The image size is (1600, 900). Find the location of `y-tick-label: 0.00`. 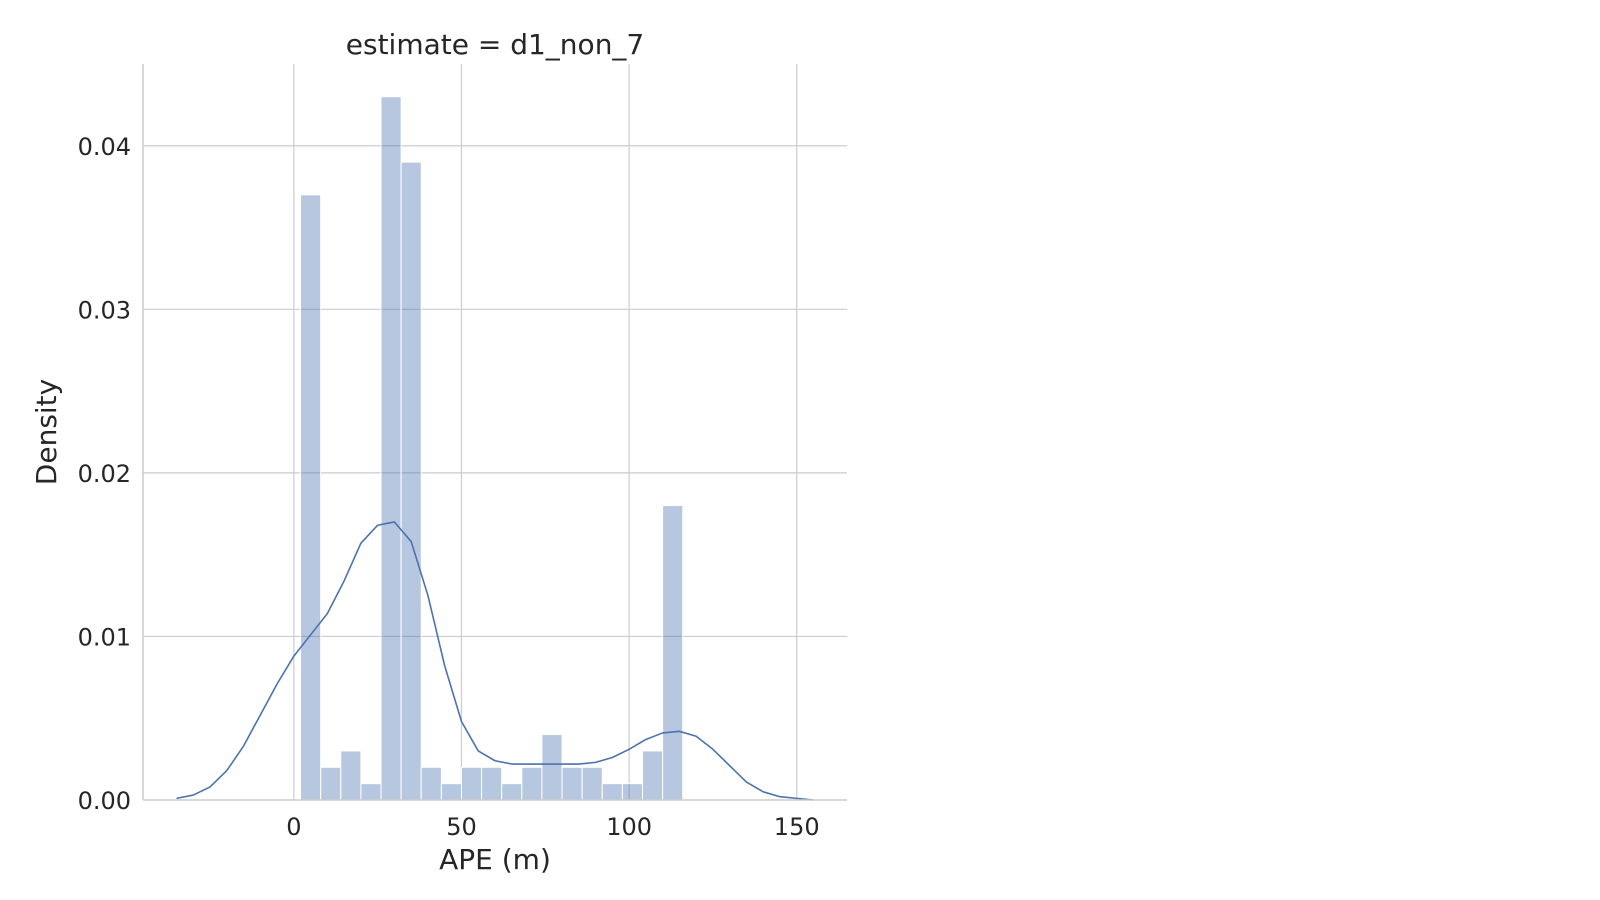

y-tick-label: 0.00 is located at coordinates (104, 801).